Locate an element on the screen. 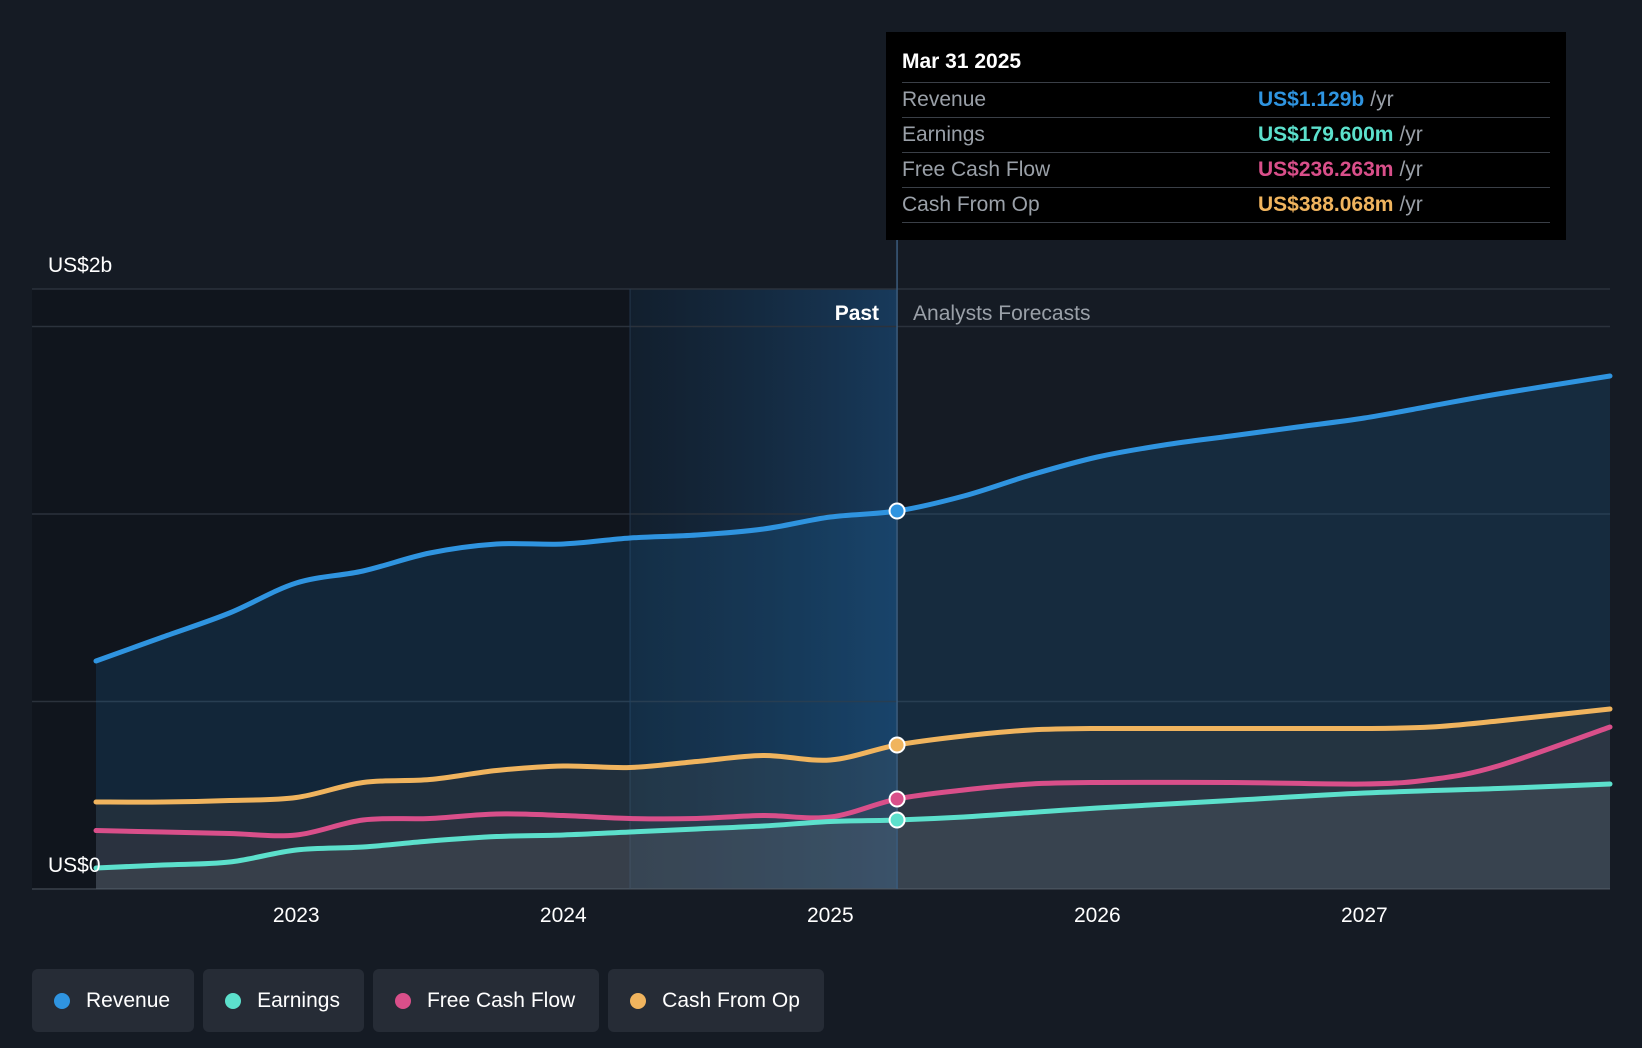 Image resolution: width=1642 pixels, height=1048 pixels. cash-from-op-line is located at coordinates (853, 755).